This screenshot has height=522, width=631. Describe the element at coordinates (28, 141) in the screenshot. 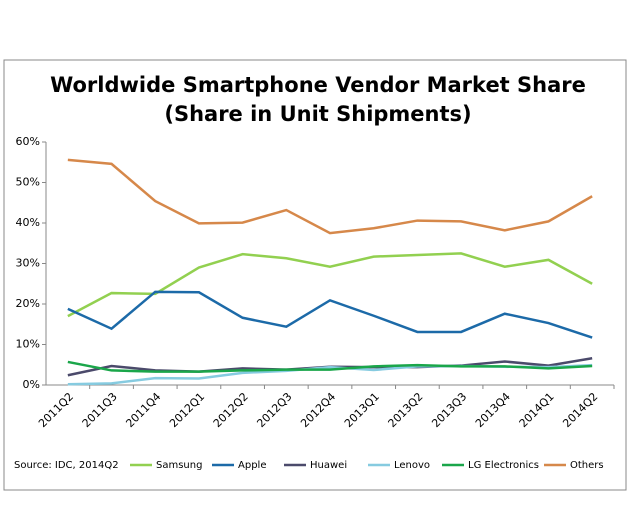

I see `y-tick-label: 60%` at that location.